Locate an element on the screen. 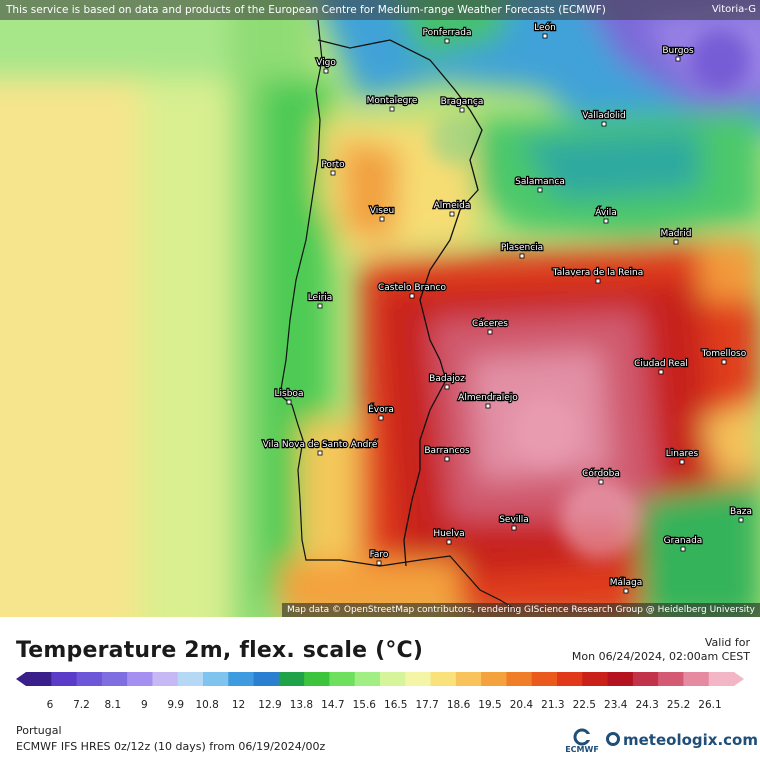  city-m-laga: Málaga is located at coordinates (626, 585).